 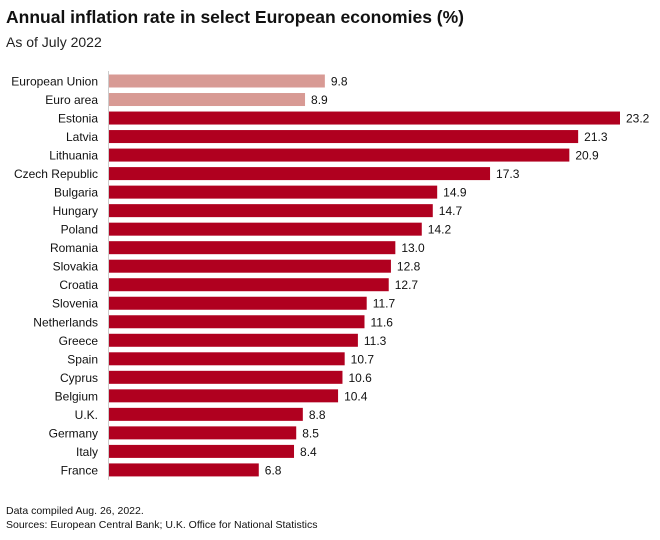 I want to click on category-label: Cyprus, so click(x=79, y=378).